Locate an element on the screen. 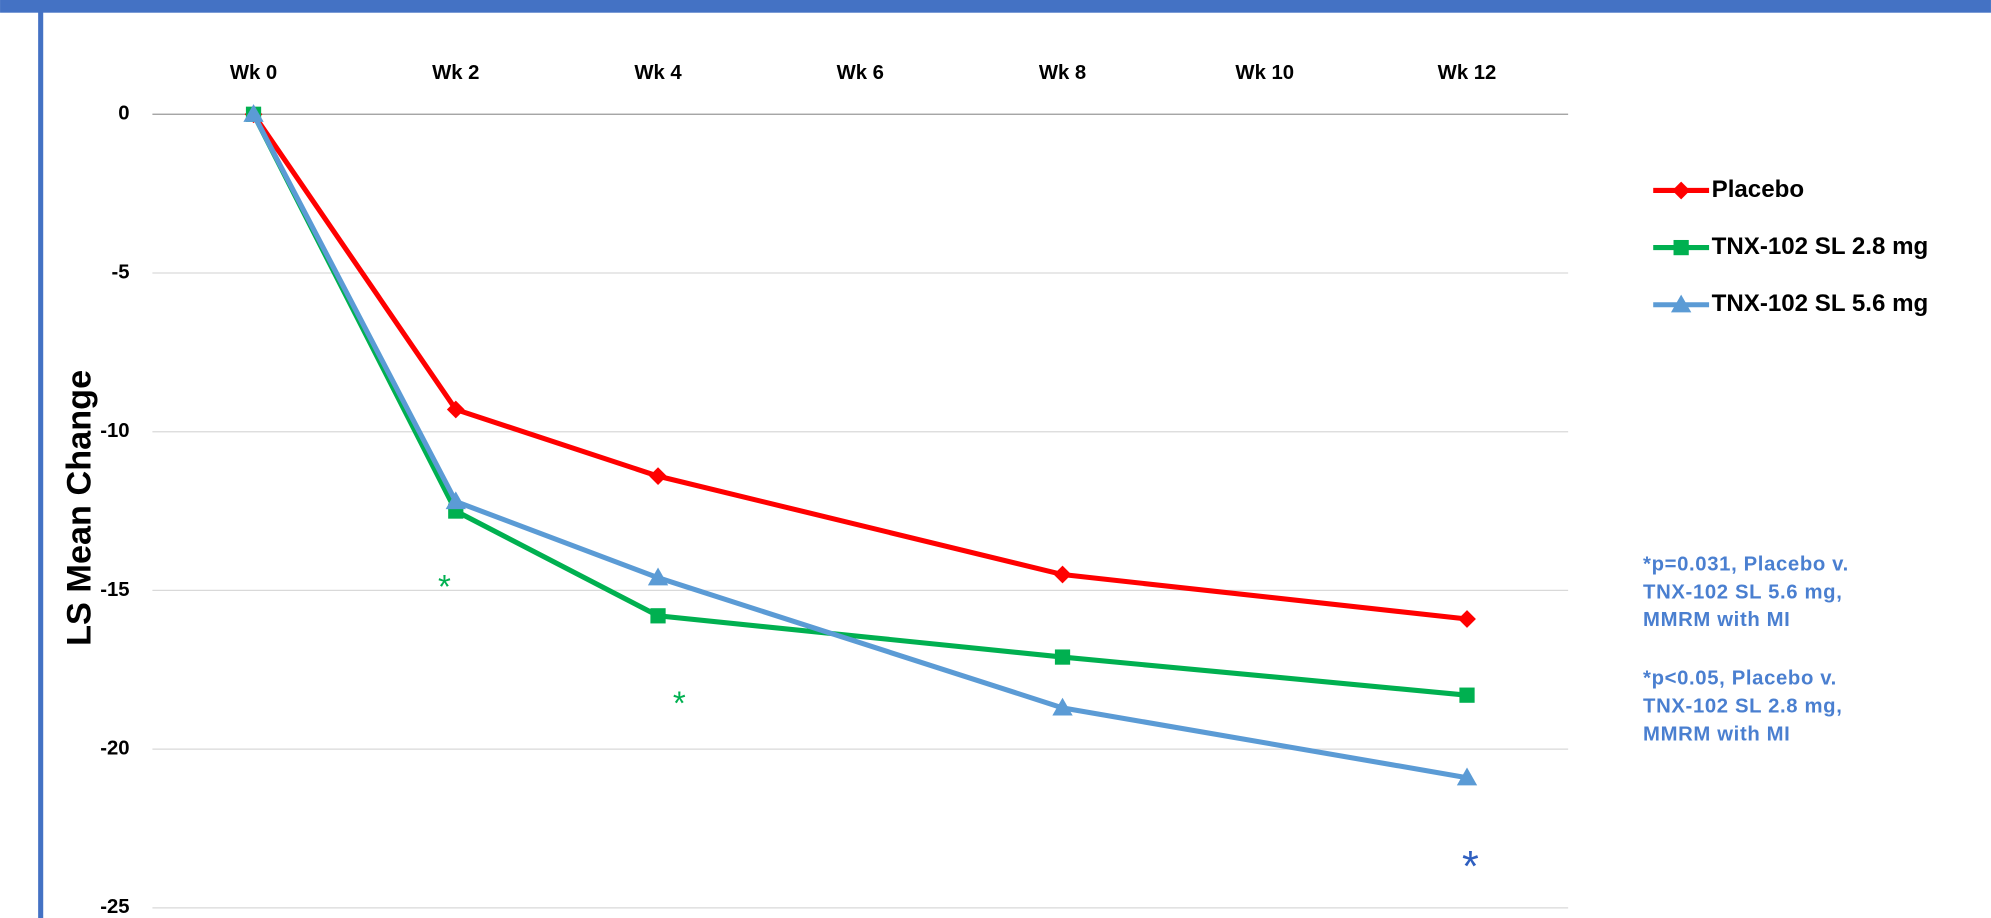 This screenshot has width=1991, height=918. y-tick-label: -10 is located at coordinates (114, 431).